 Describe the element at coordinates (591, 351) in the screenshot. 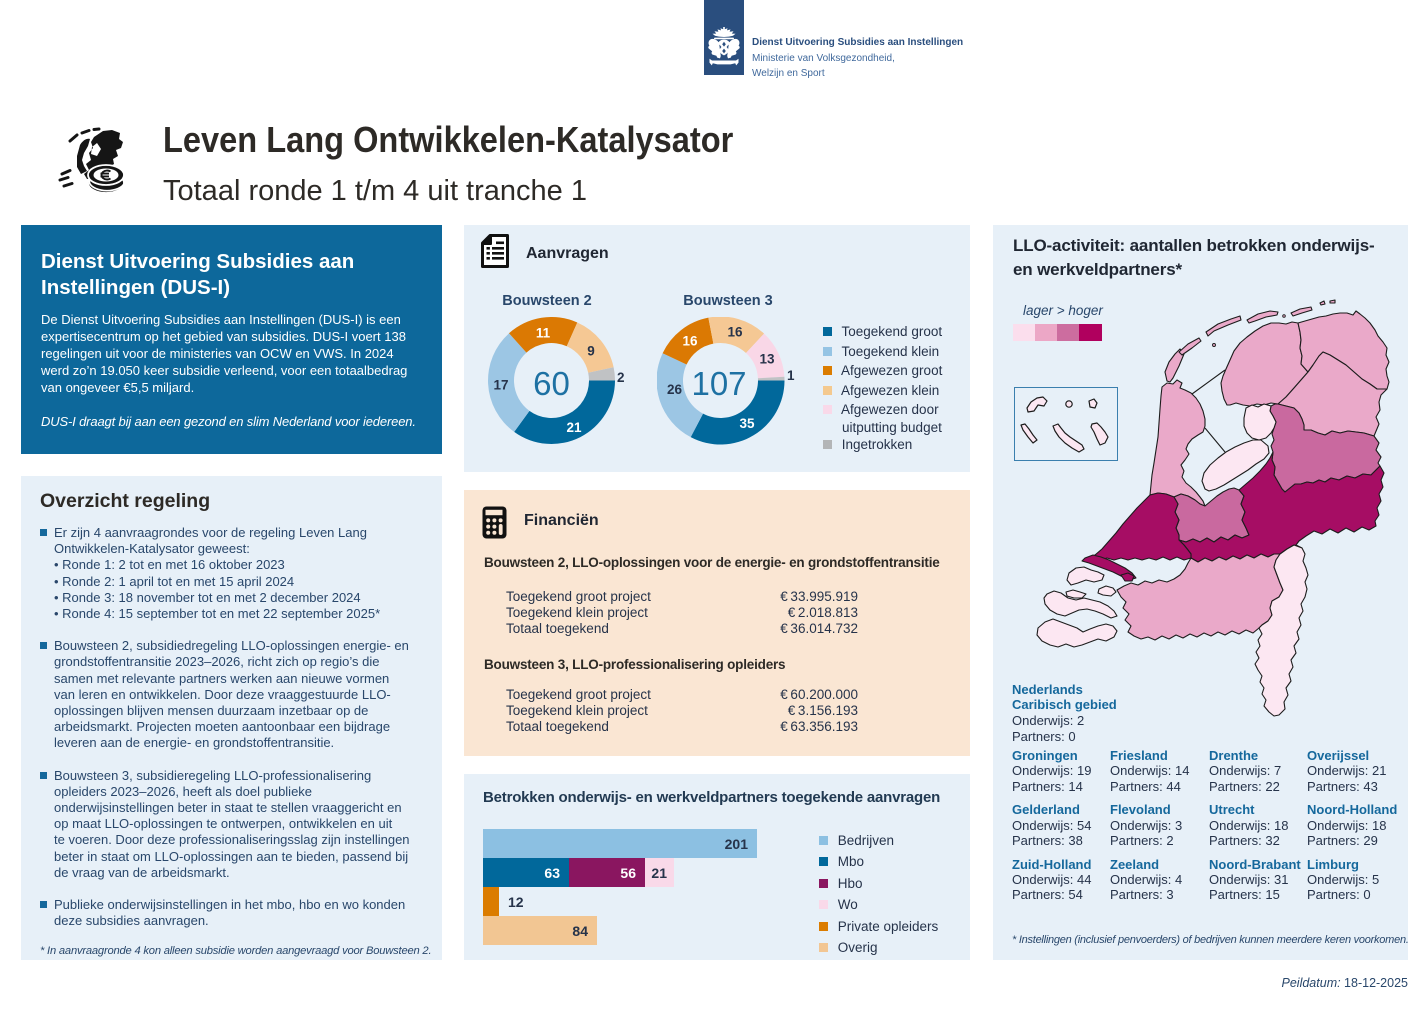

I see `svg-text: 9` at that location.